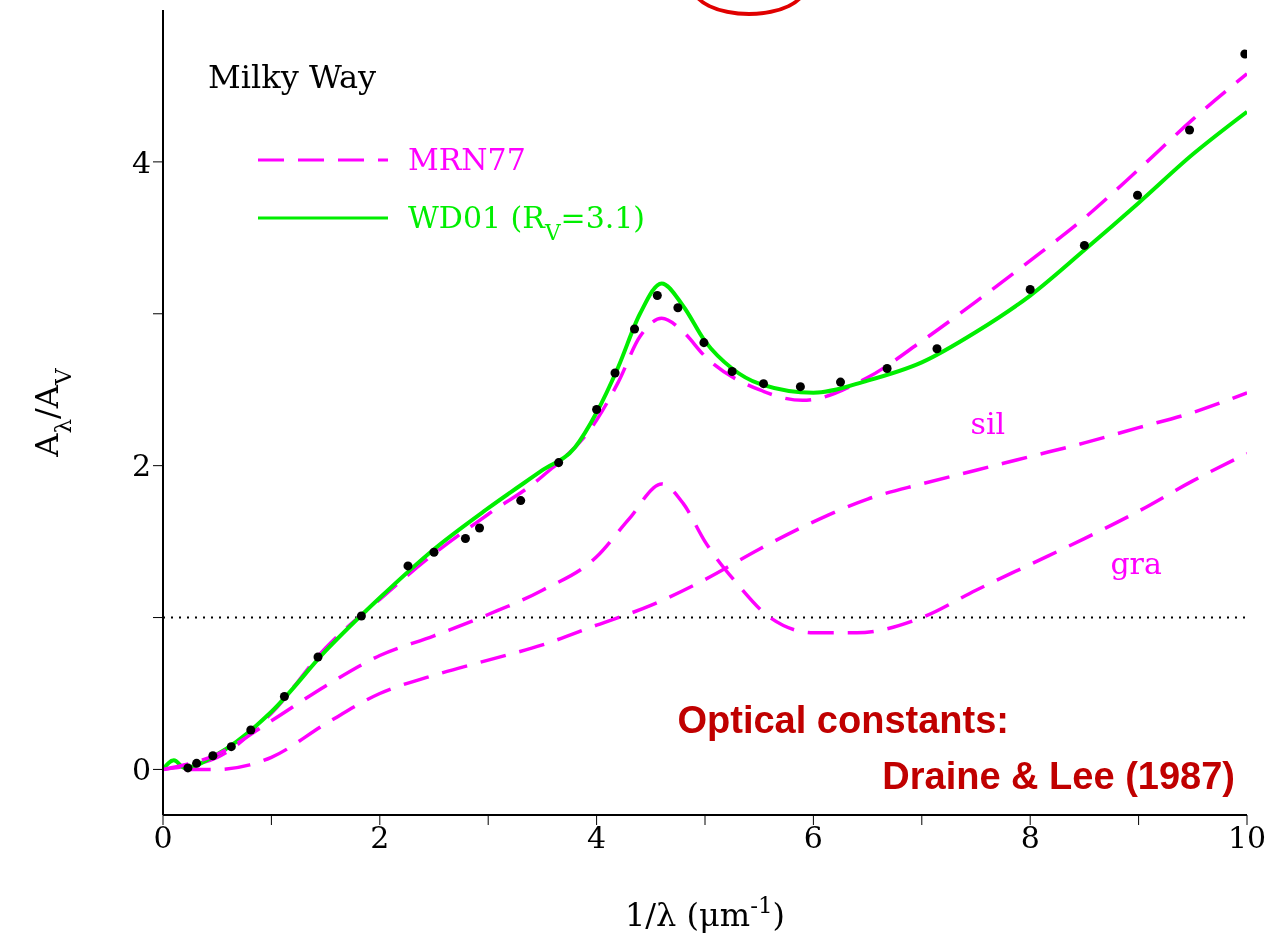 This screenshot has height=952, width=1276. Describe the element at coordinates (956, 748) in the screenshot. I see `annotation: Optical constants: Draine & Lee (1987)` at that location.